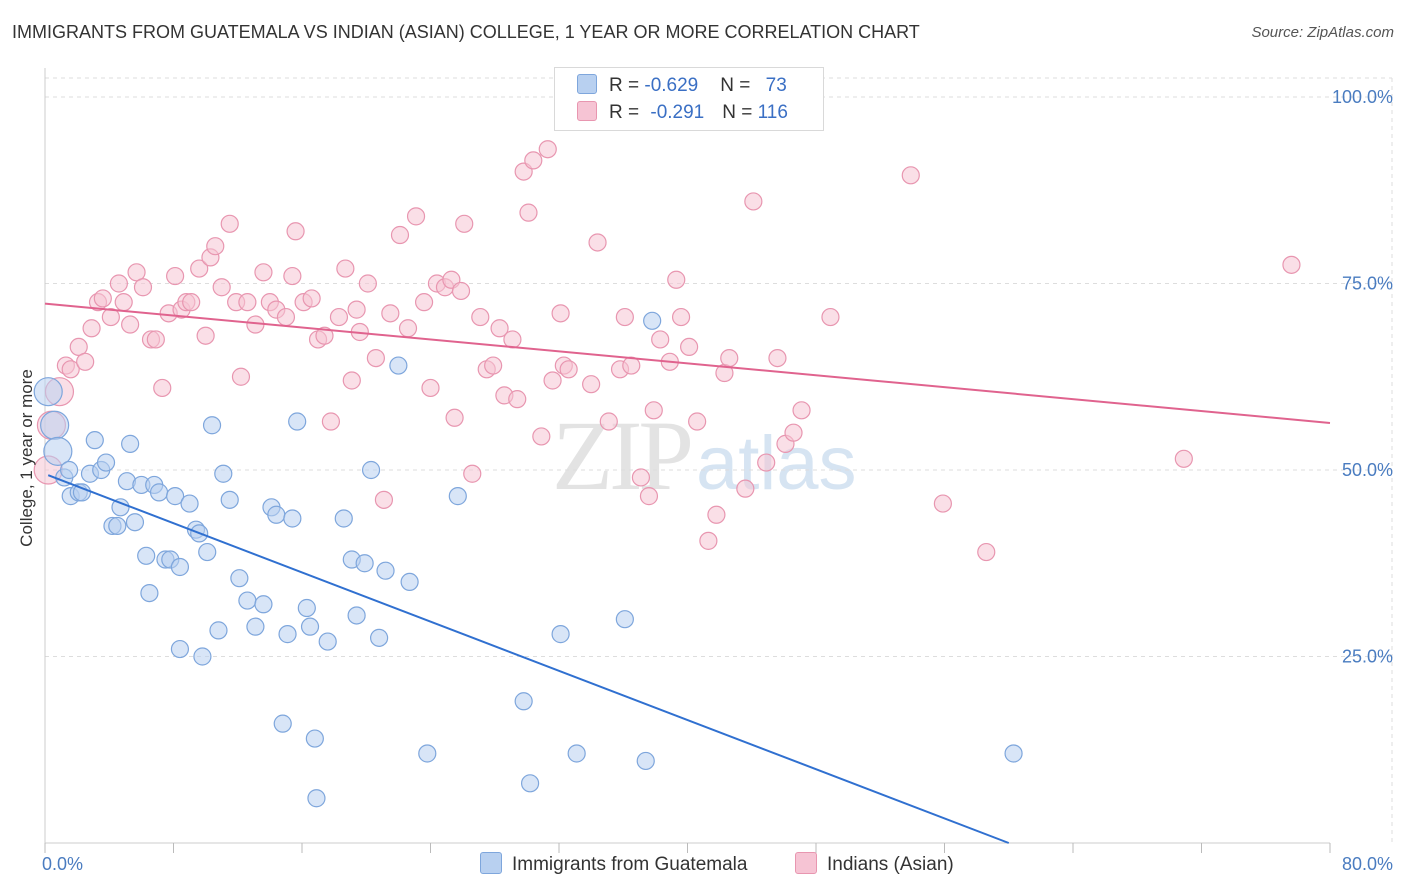 The height and width of the screenshot is (892, 1406). I want to click on legend-n-value: 73, so click(776, 85).